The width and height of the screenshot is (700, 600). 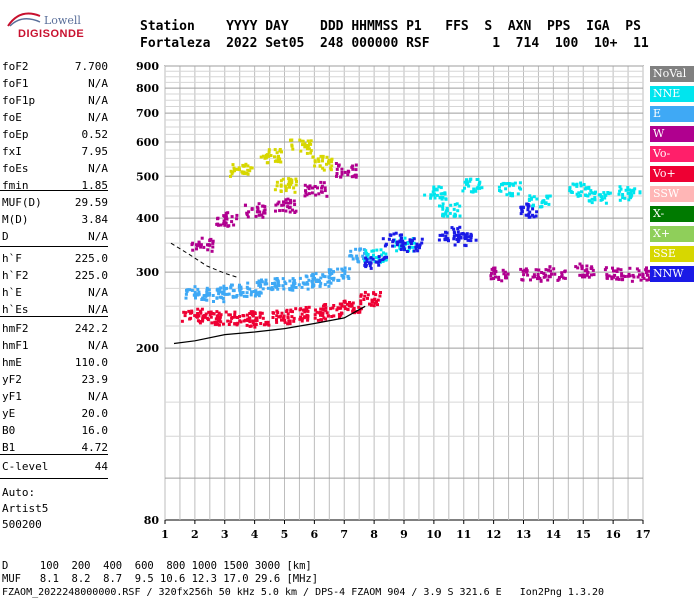 I want to click on param-value: 44, so click(x=101, y=466).